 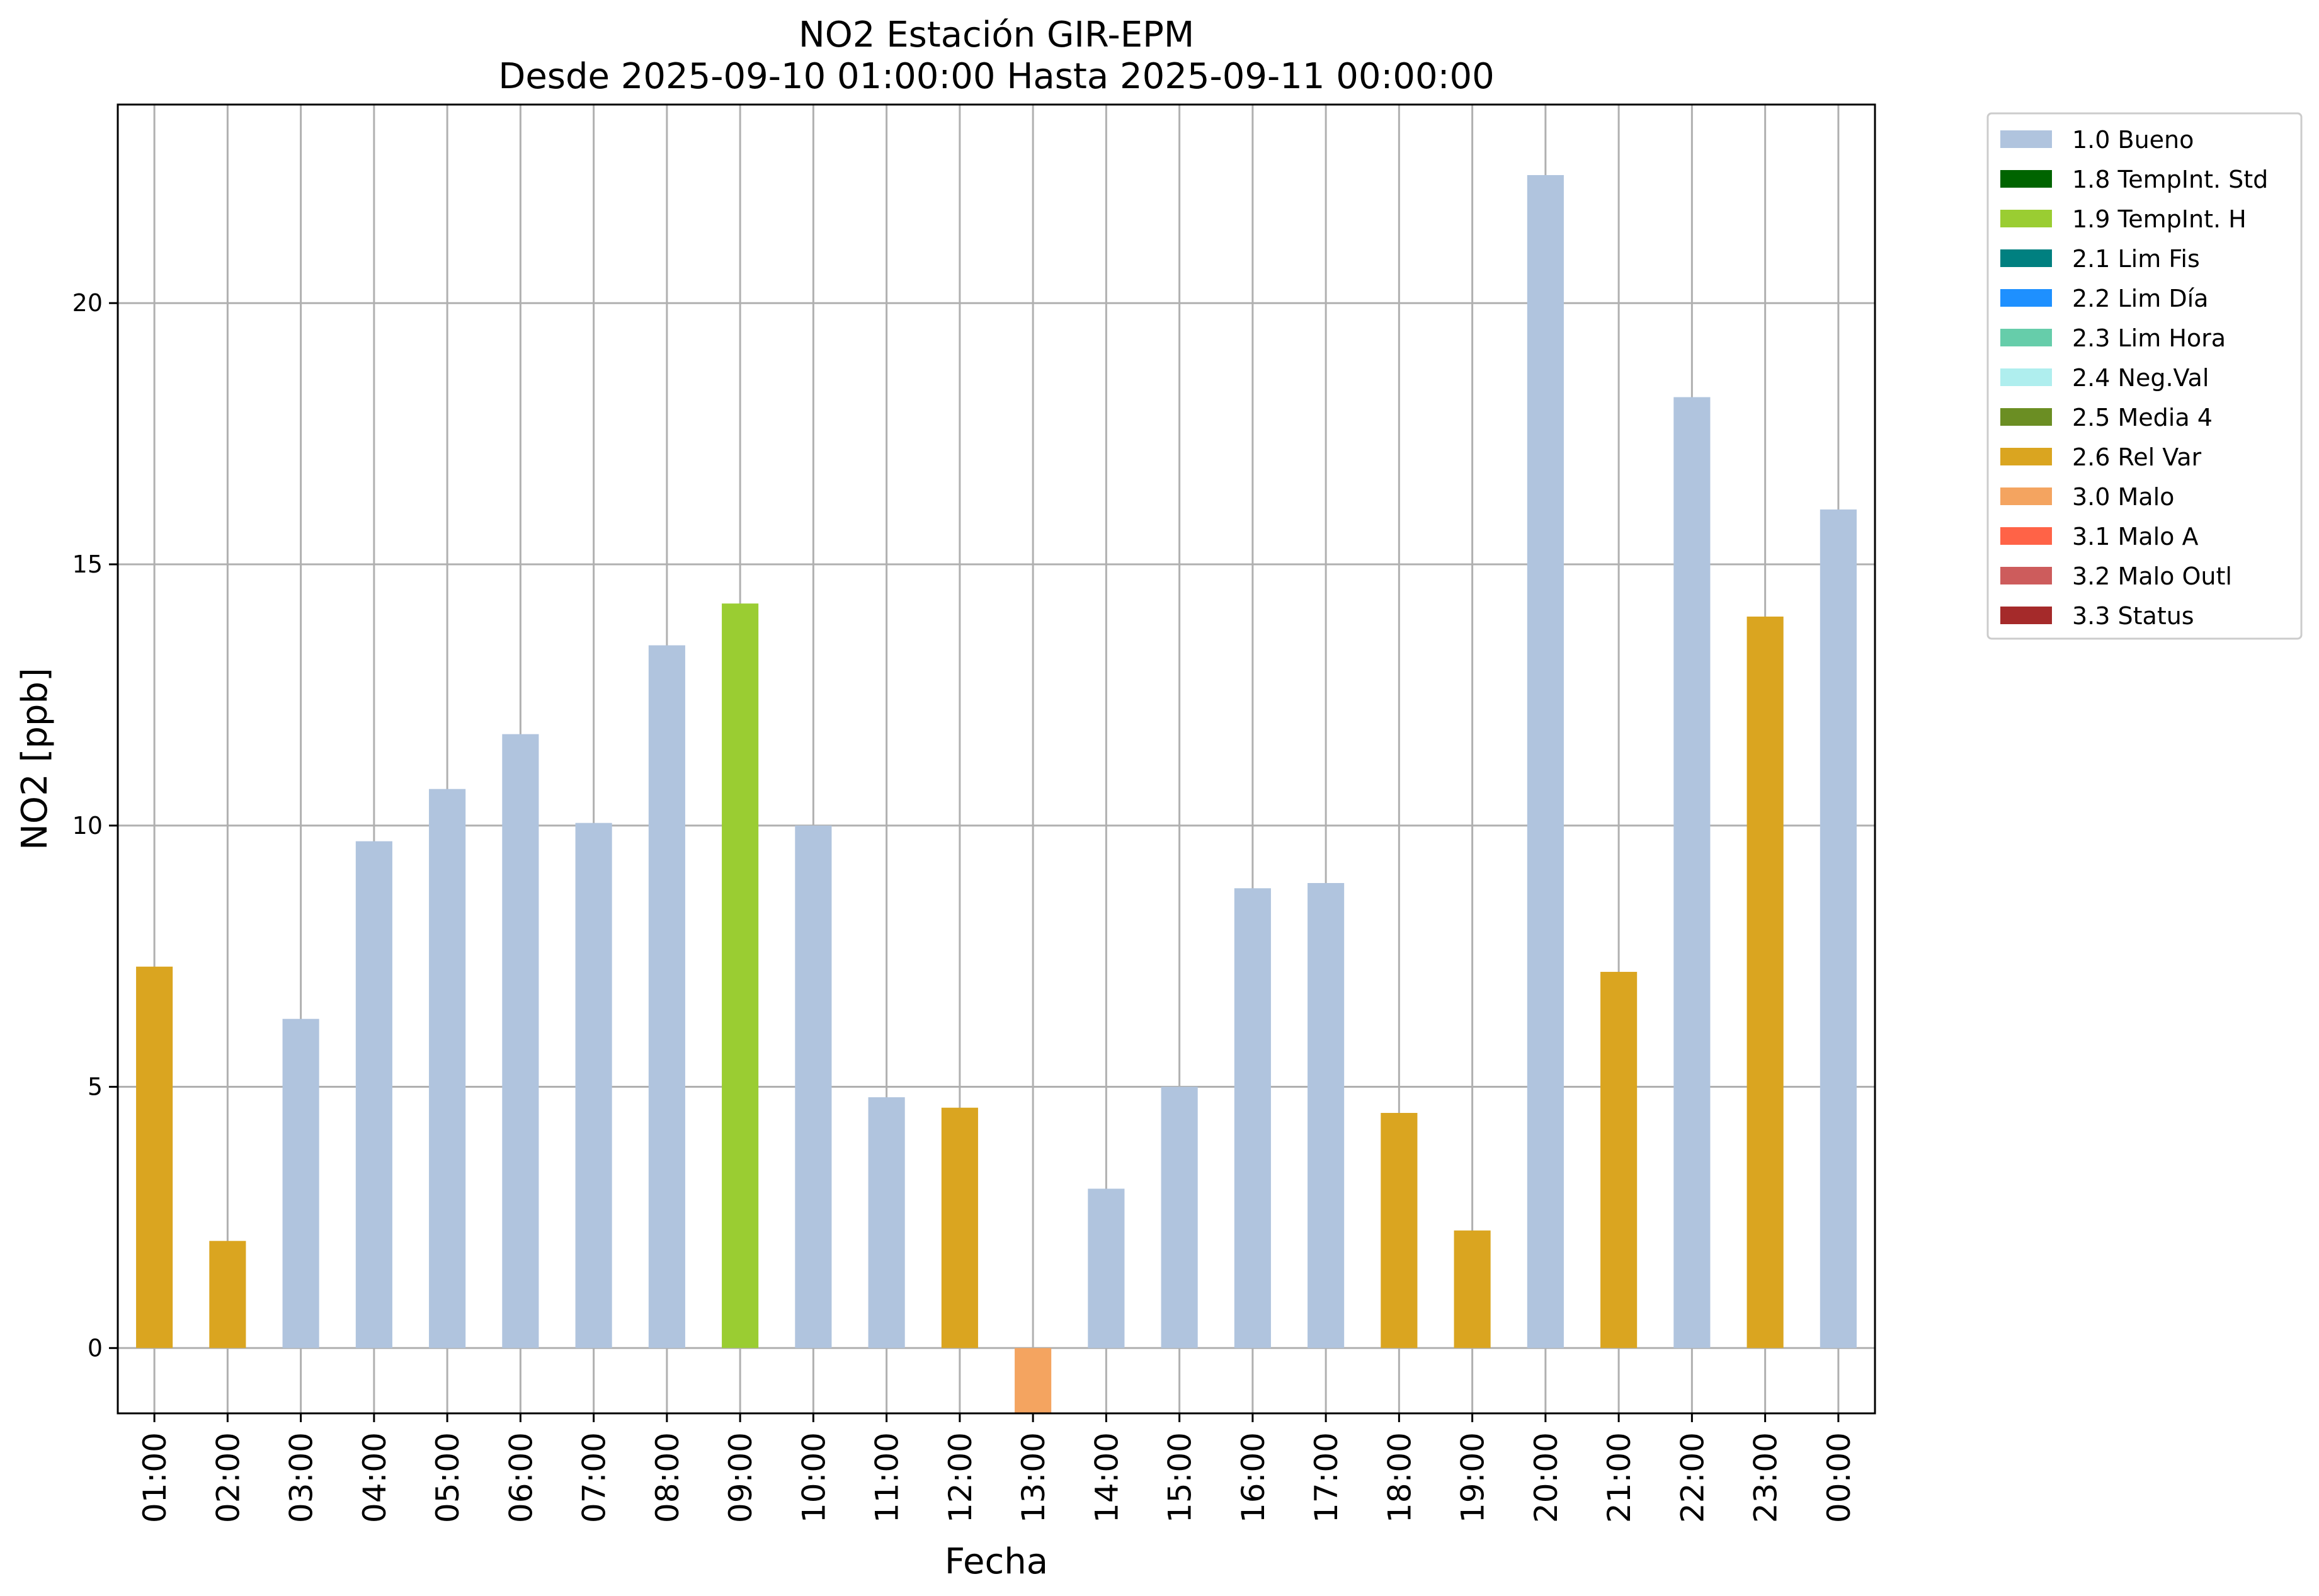 What do you see at coordinates (87, 303) in the screenshot?
I see `y-tick-label: 20` at bounding box center [87, 303].